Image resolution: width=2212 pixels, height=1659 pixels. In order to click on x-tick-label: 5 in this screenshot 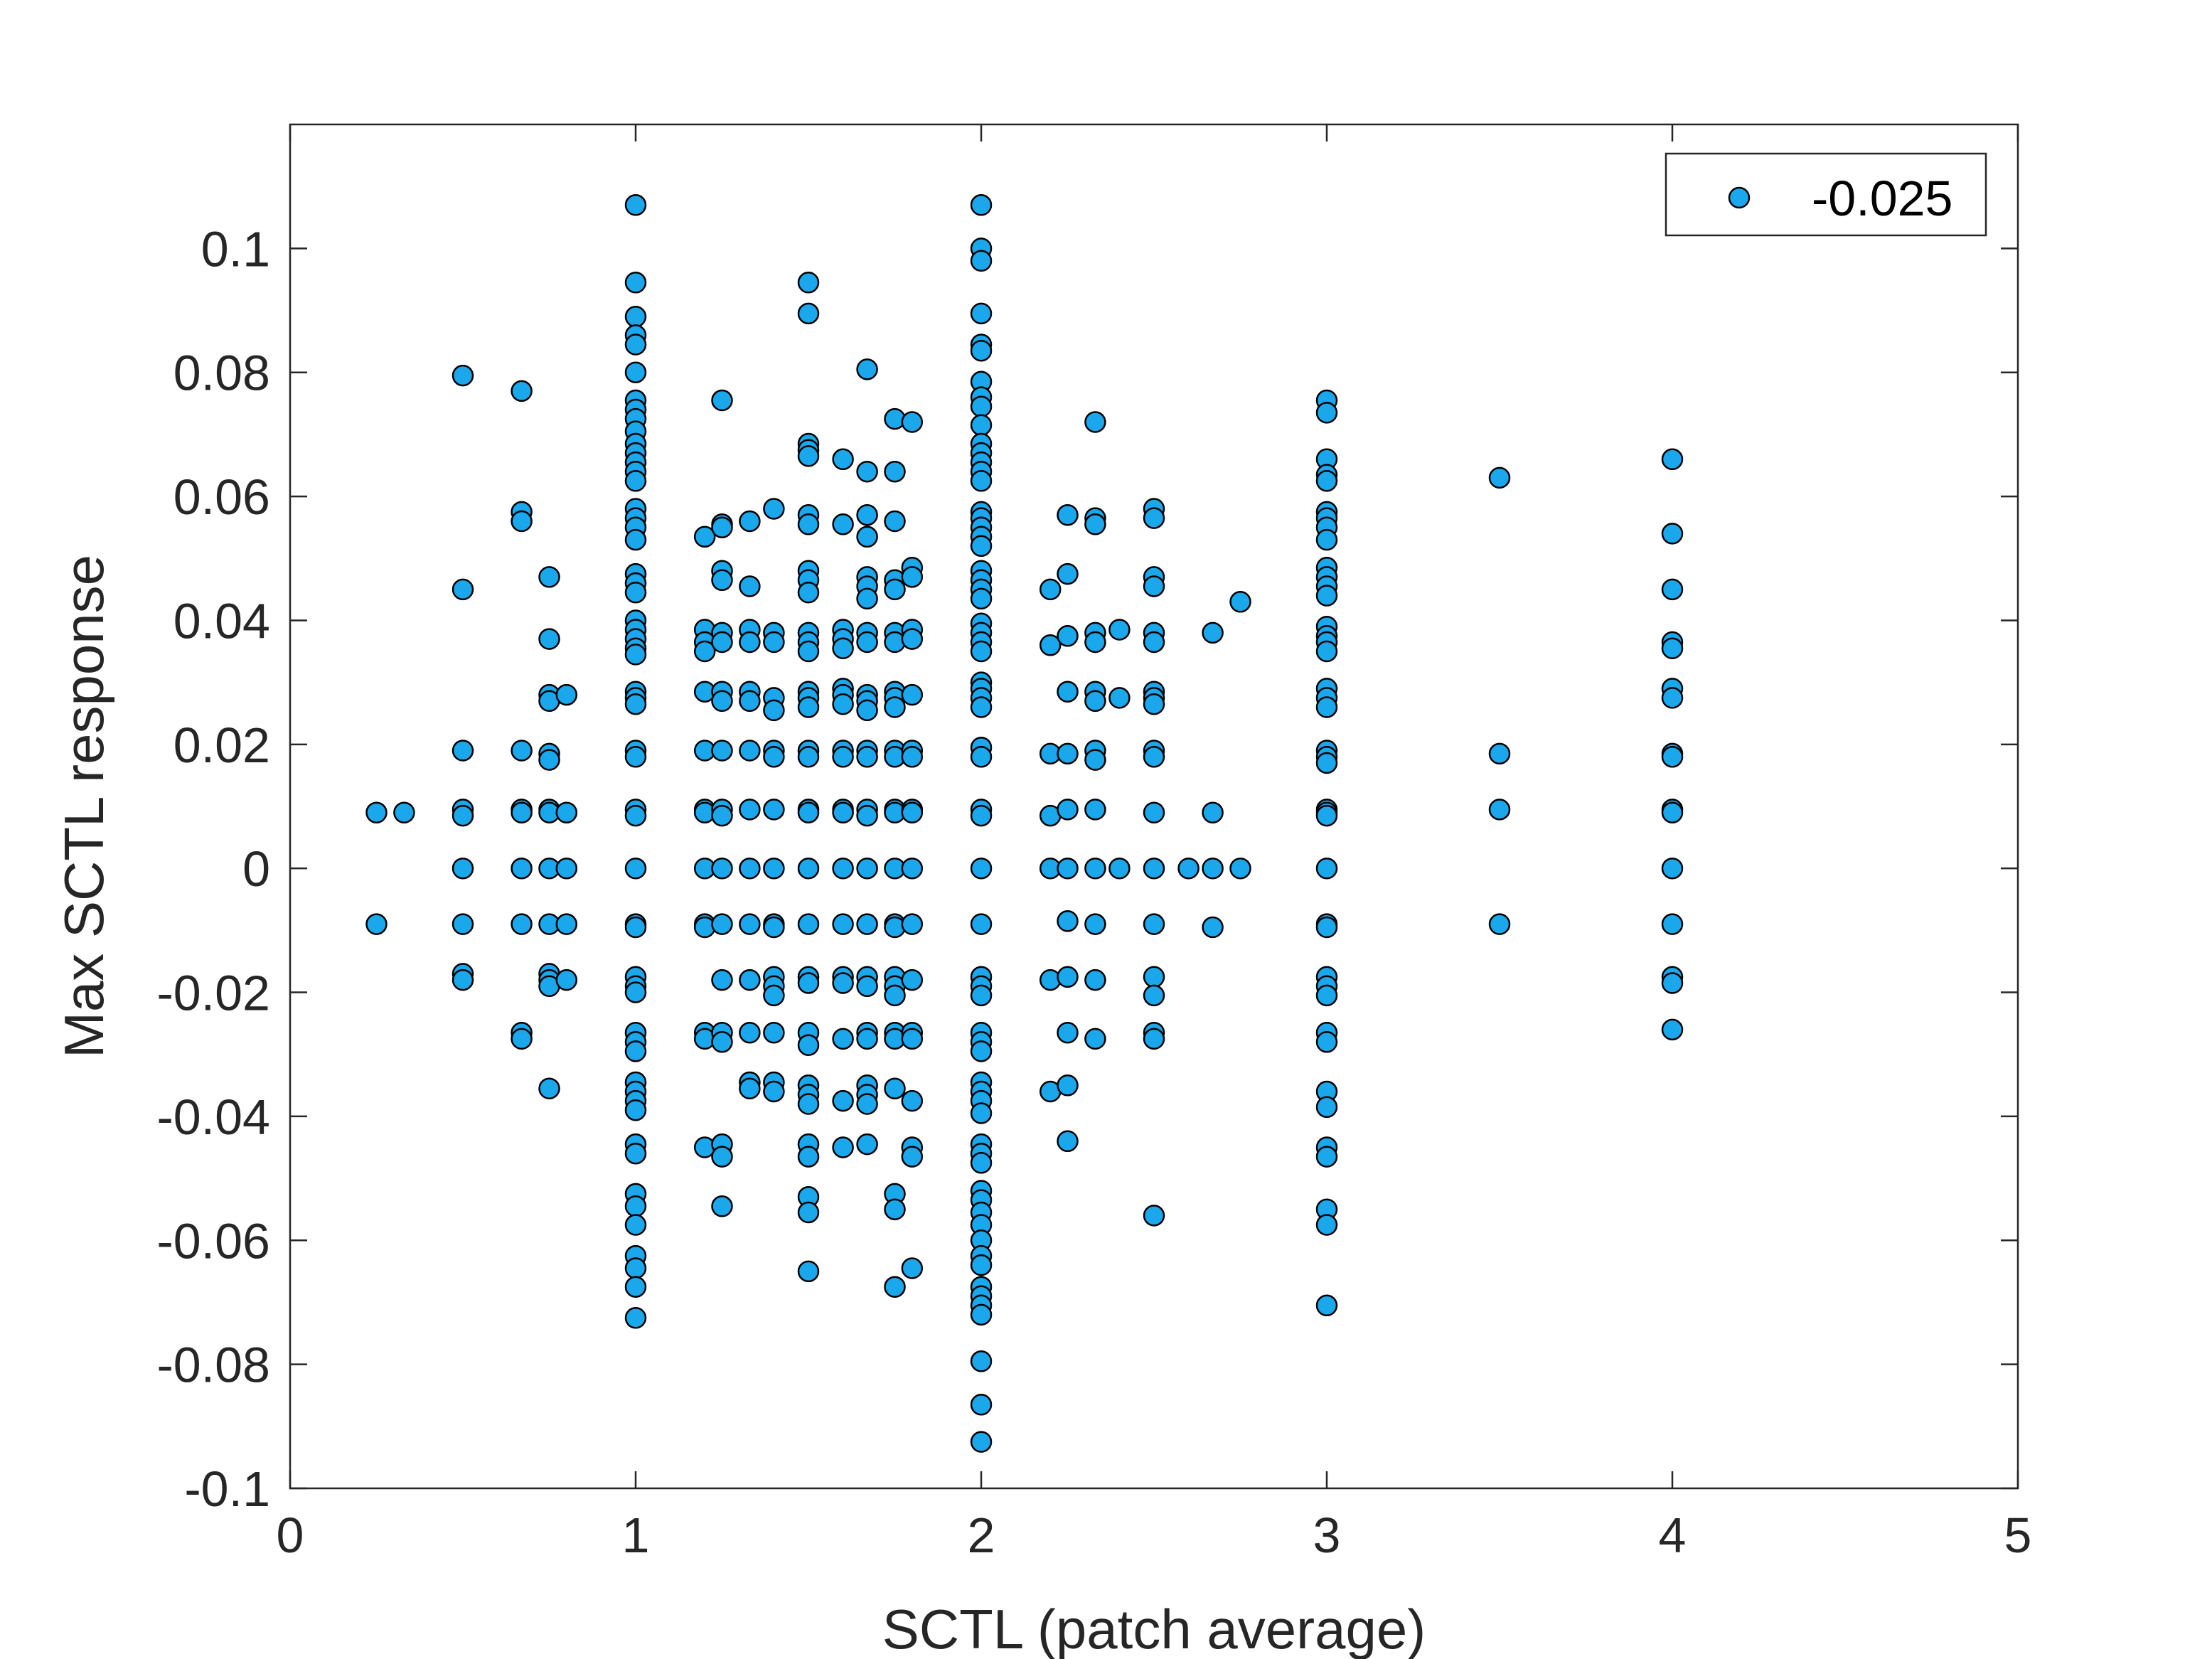, I will do `click(2018, 1535)`.